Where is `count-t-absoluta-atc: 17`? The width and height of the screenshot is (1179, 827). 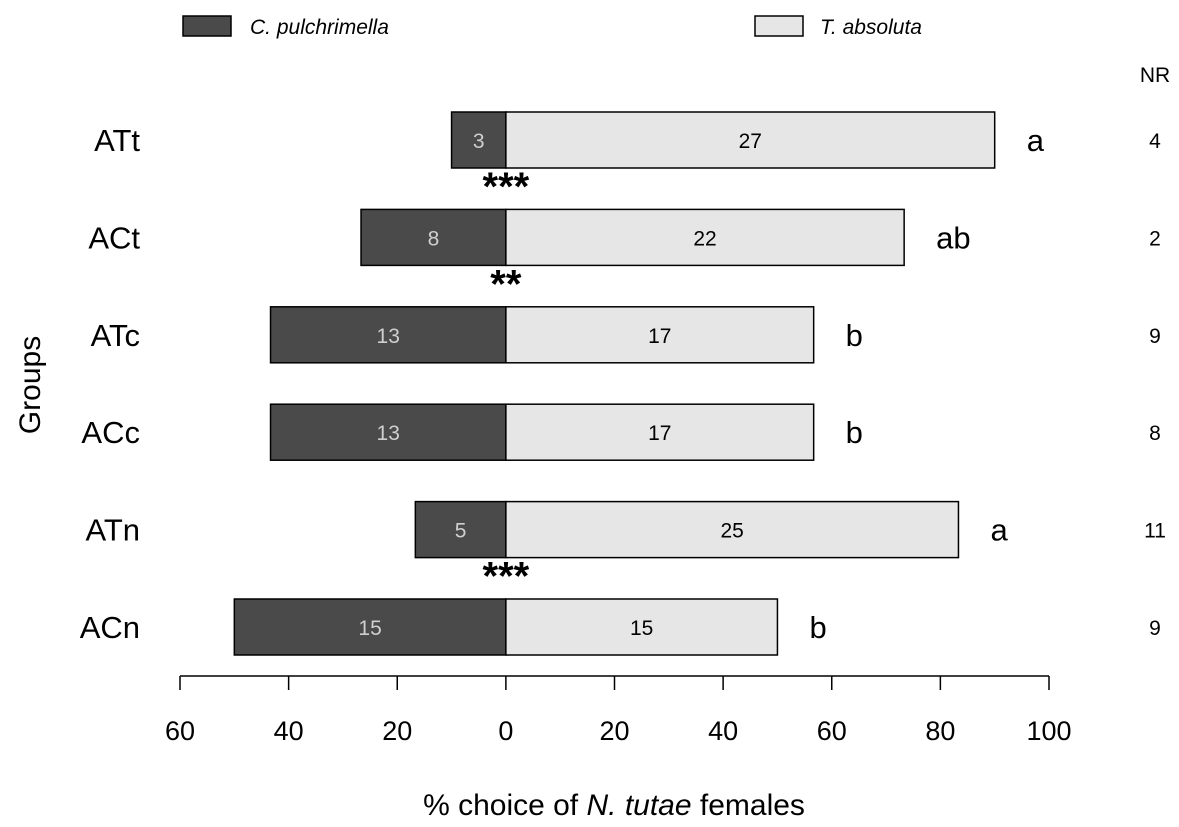
count-t-absoluta-atc: 17 is located at coordinates (659, 336).